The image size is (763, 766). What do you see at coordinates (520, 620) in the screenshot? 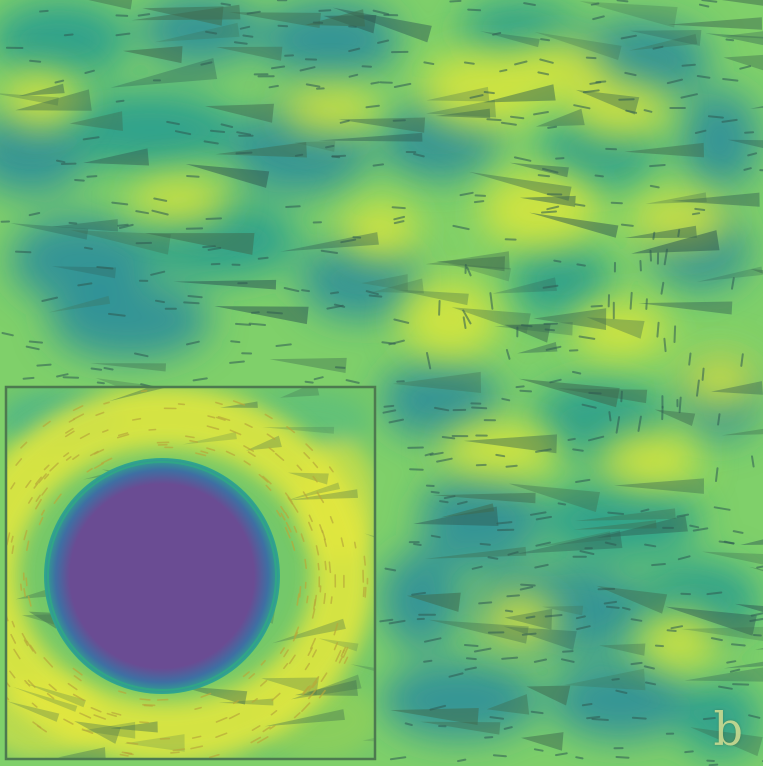
I see `high-region` at bounding box center [520, 620].